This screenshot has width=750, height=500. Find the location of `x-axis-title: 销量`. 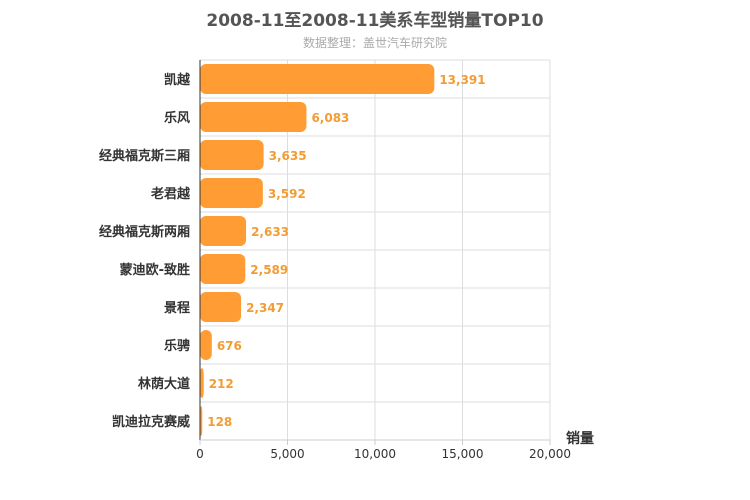

x-axis-title: 销量 is located at coordinates (580, 438).